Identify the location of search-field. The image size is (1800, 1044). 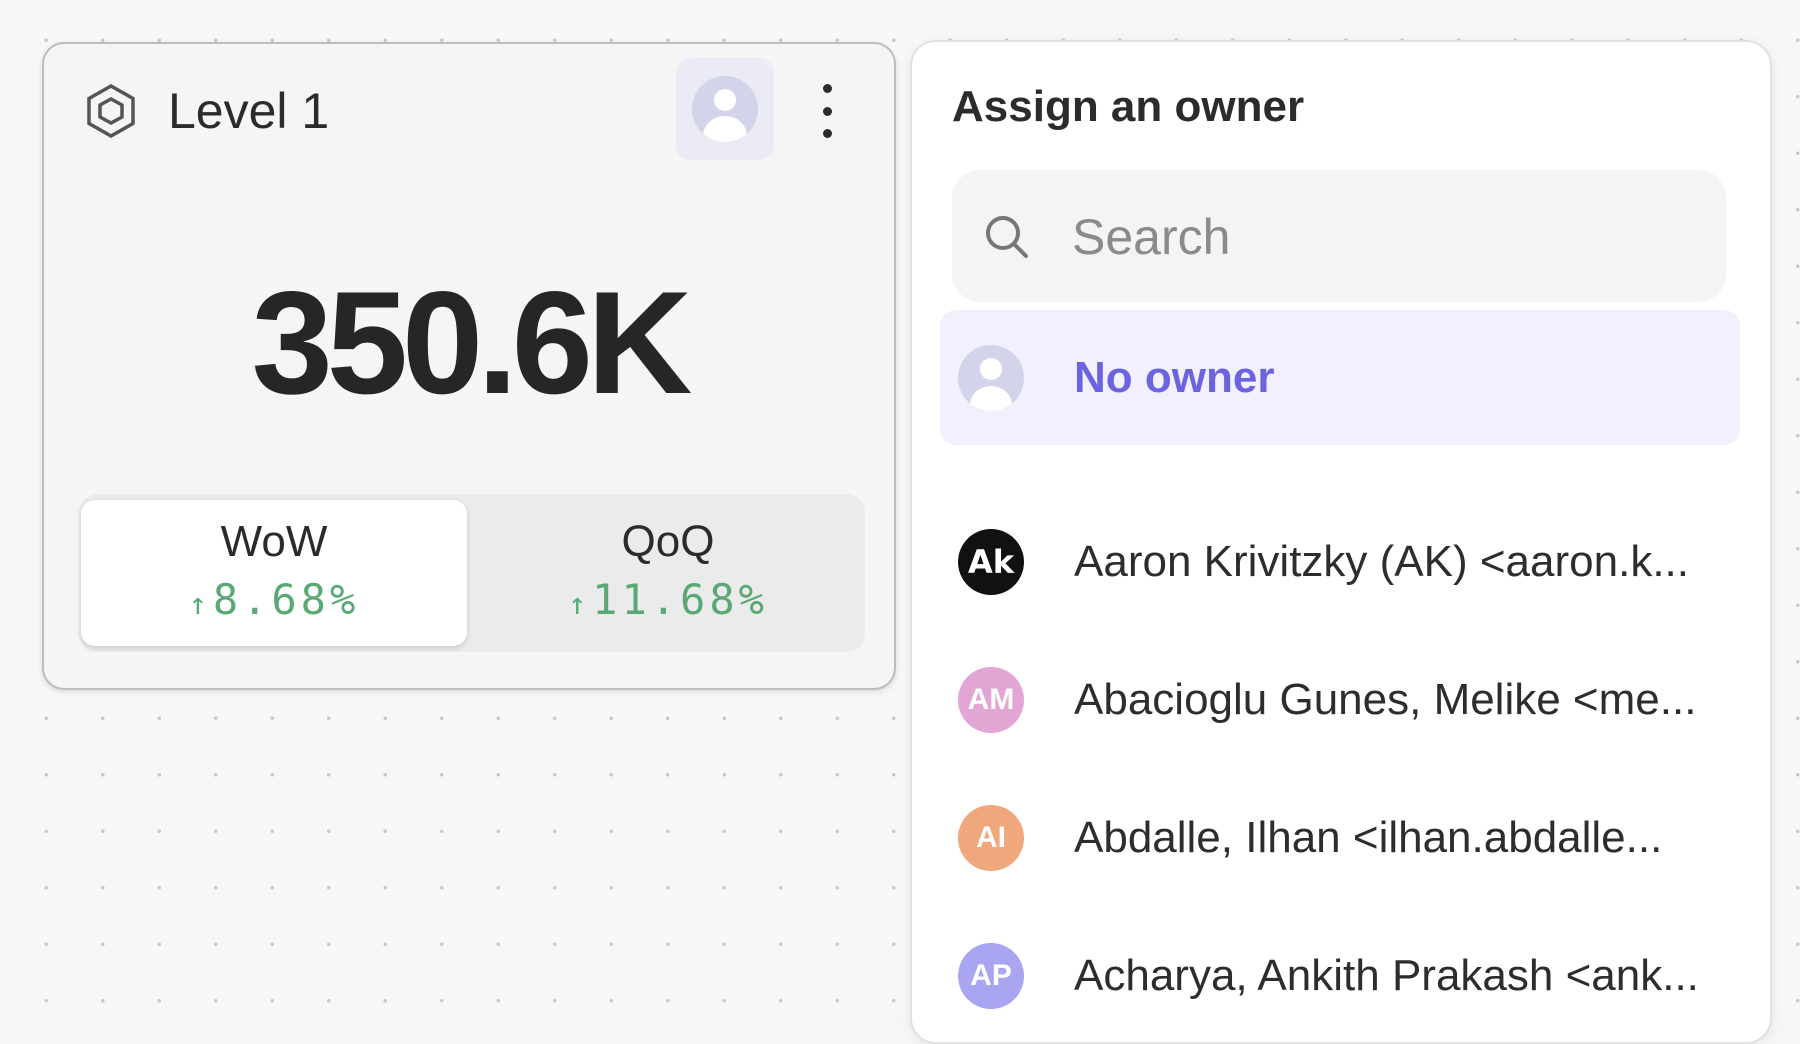
(1339, 236).